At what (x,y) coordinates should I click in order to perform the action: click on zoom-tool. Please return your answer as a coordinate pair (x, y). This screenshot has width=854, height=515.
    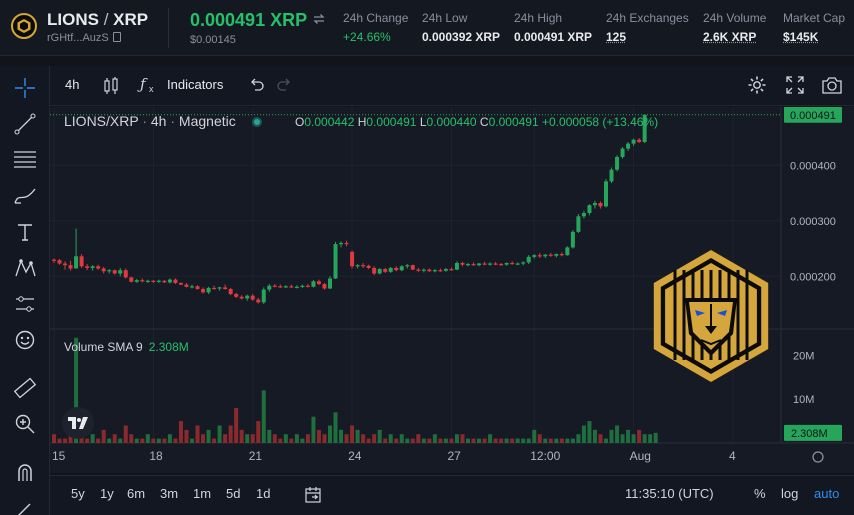
    Looking at the image, I should click on (25, 424).